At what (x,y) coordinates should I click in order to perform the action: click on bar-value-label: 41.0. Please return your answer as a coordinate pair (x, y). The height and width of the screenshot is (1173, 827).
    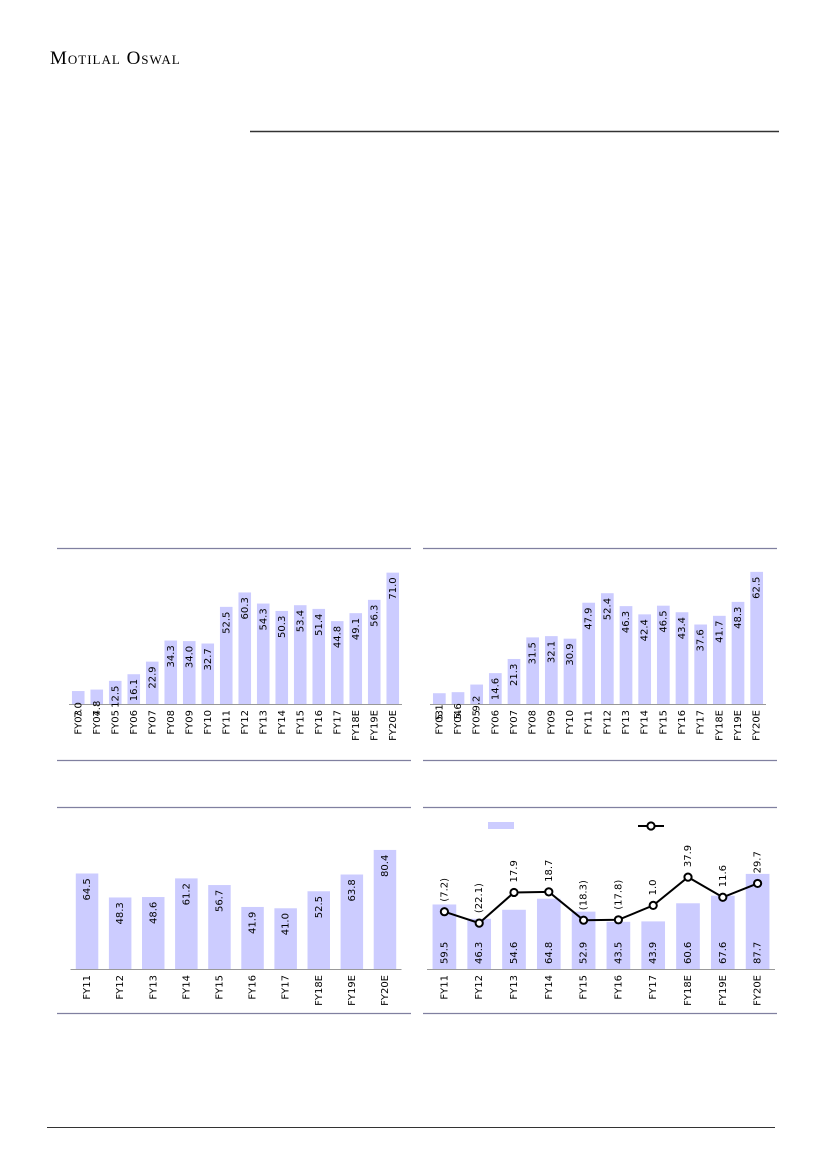
    Looking at the image, I should click on (286, 924).